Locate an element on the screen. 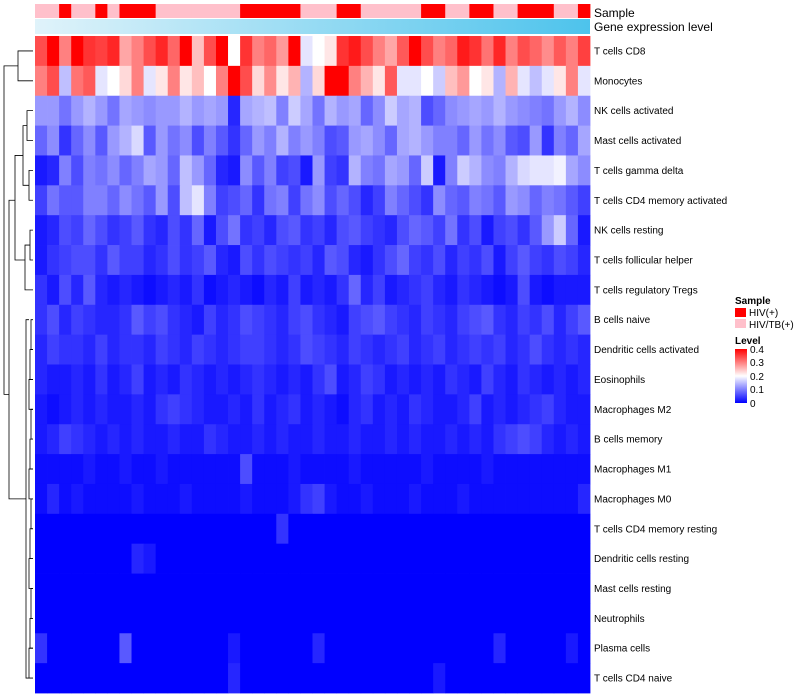  row-dendrogram is located at coordinates (18, 364).